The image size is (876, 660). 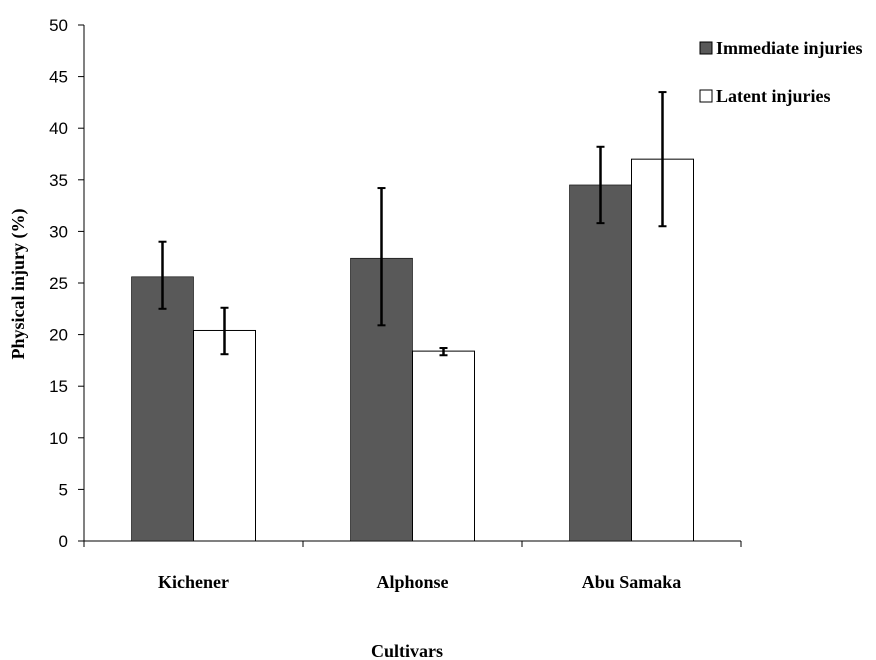 I want to click on y-tick-label: 45, so click(x=58, y=77).